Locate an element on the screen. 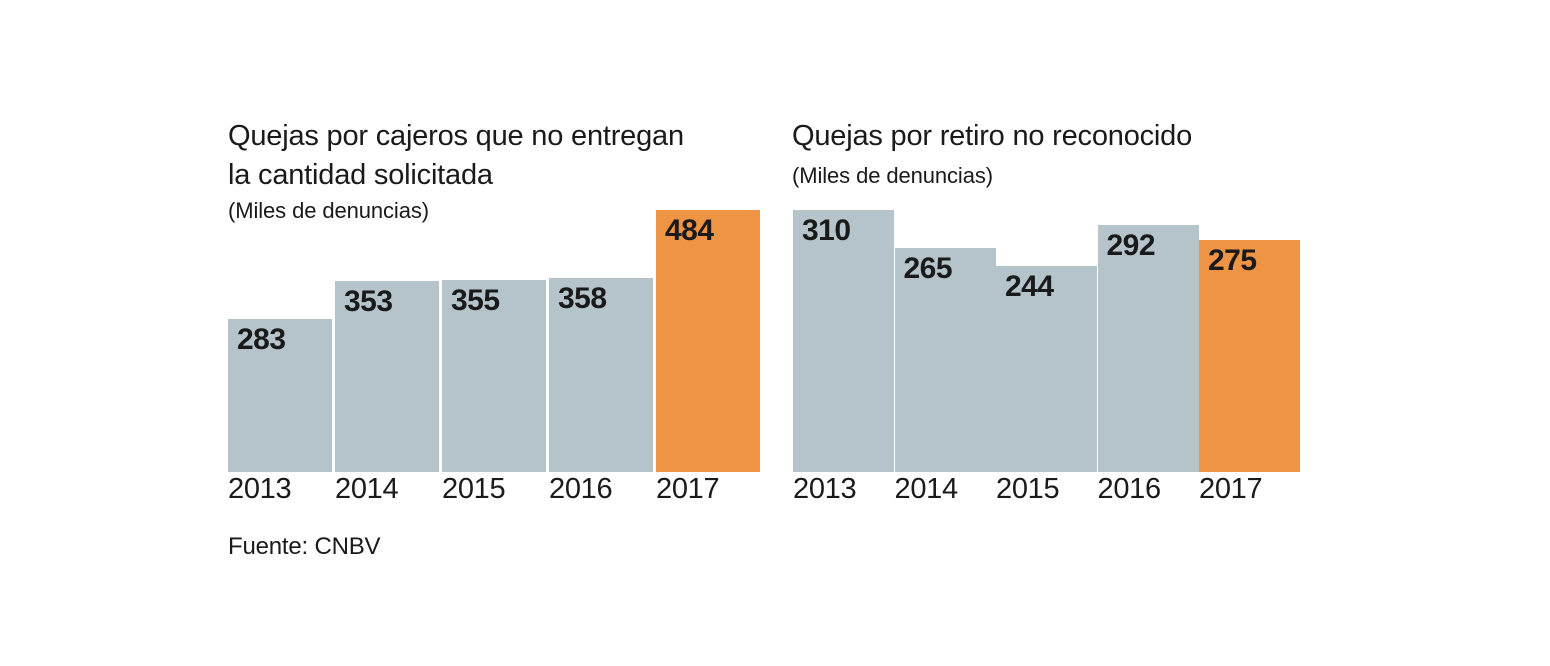 The height and width of the screenshot is (666, 1550). bar: 265 is located at coordinates (945, 360).